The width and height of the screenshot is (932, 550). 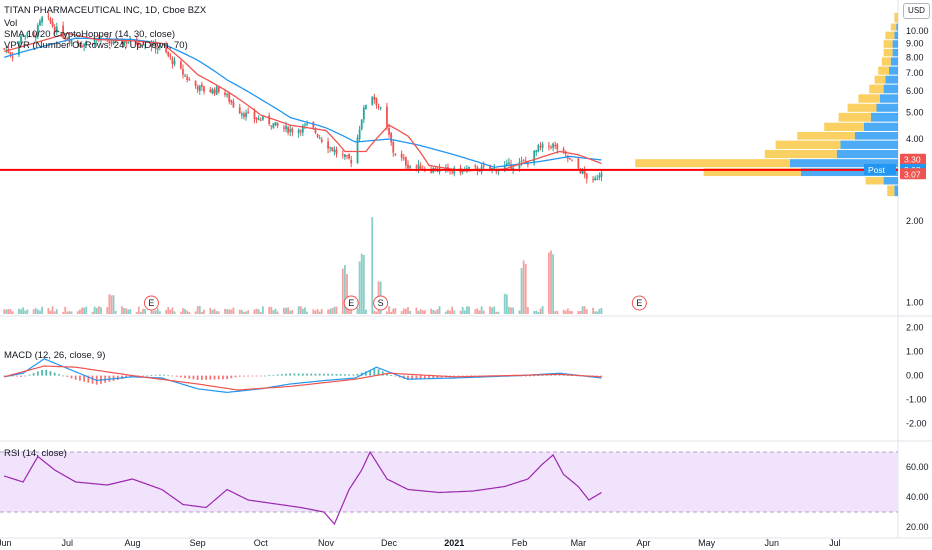 What do you see at coordinates (579, 543) in the screenshot?
I see `time-tick-label: Mar` at bounding box center [579, 543].